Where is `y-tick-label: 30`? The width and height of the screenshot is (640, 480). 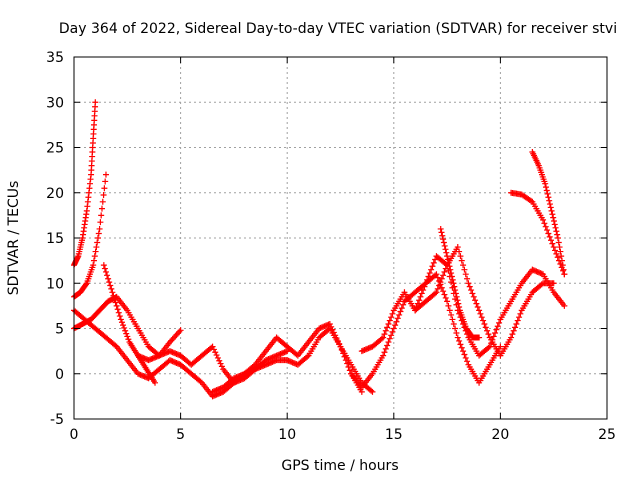 y-tick-label: 30 is located at coordinates (55, 103).